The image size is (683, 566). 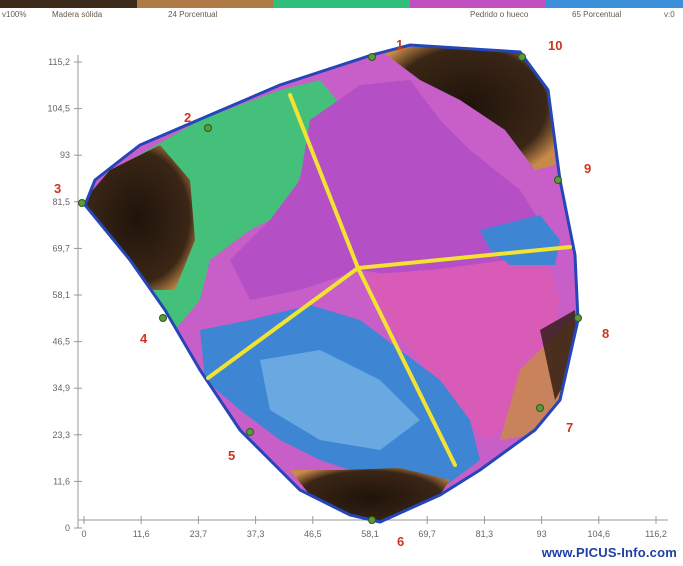 What do you see at coordinates (57, 188) in the screenshot?
I see `sensor-label-3: 3` at bounding box center [57, 188].